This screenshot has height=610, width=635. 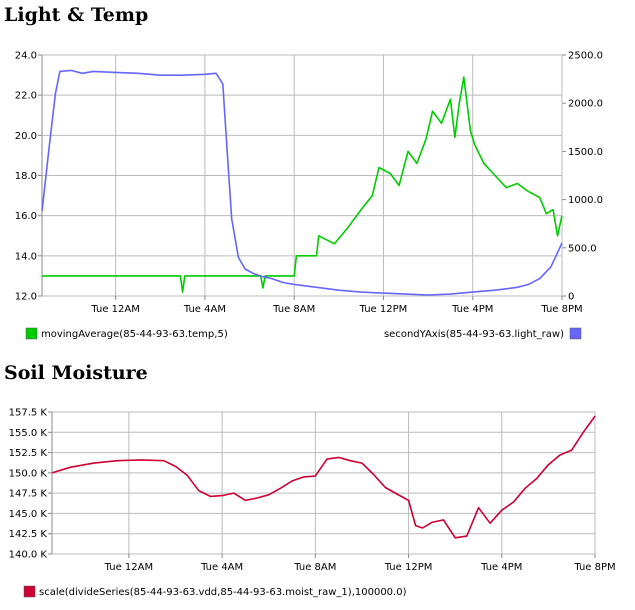 What do you see at coordinates (26, 176) in the screenshot?
I see `y-tick-label: 18.0` at bounding box center [26, 176].